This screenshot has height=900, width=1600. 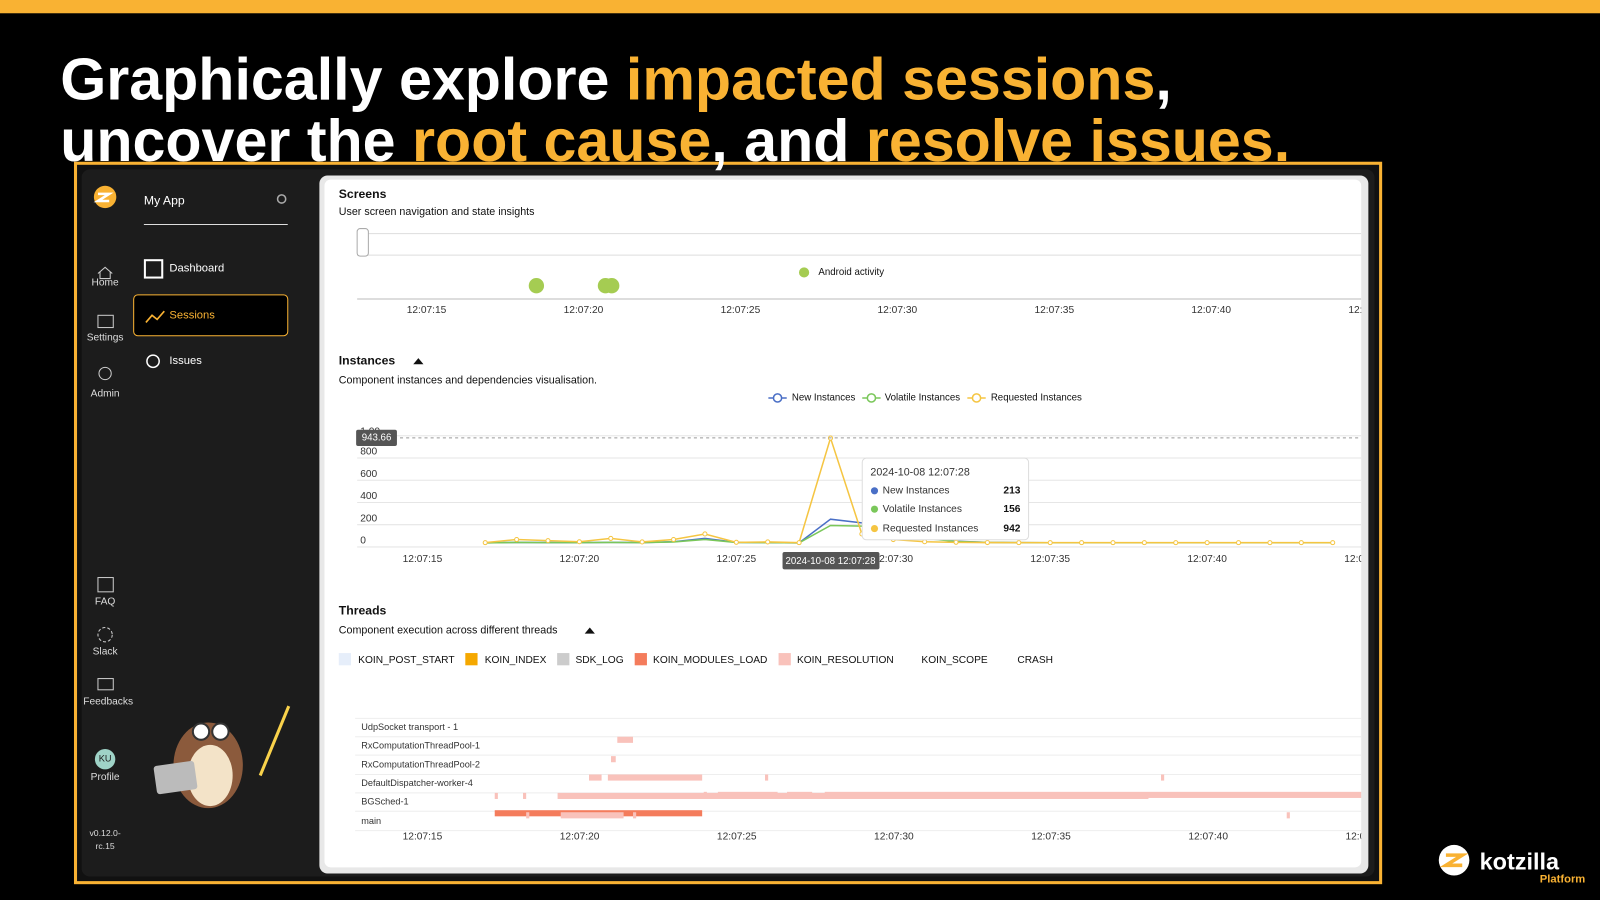 What do you see at coordinates (192, 315) in the screenshot?
I see `menu-item: Sessions` at bounding box center [192, 315].